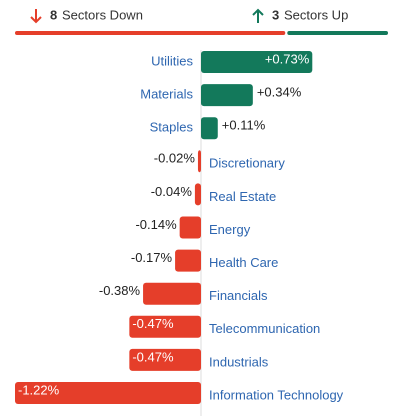  Describe the element at coordinates (172, 191) in the screenshot. I see `value-label: -0.04%` at that location.